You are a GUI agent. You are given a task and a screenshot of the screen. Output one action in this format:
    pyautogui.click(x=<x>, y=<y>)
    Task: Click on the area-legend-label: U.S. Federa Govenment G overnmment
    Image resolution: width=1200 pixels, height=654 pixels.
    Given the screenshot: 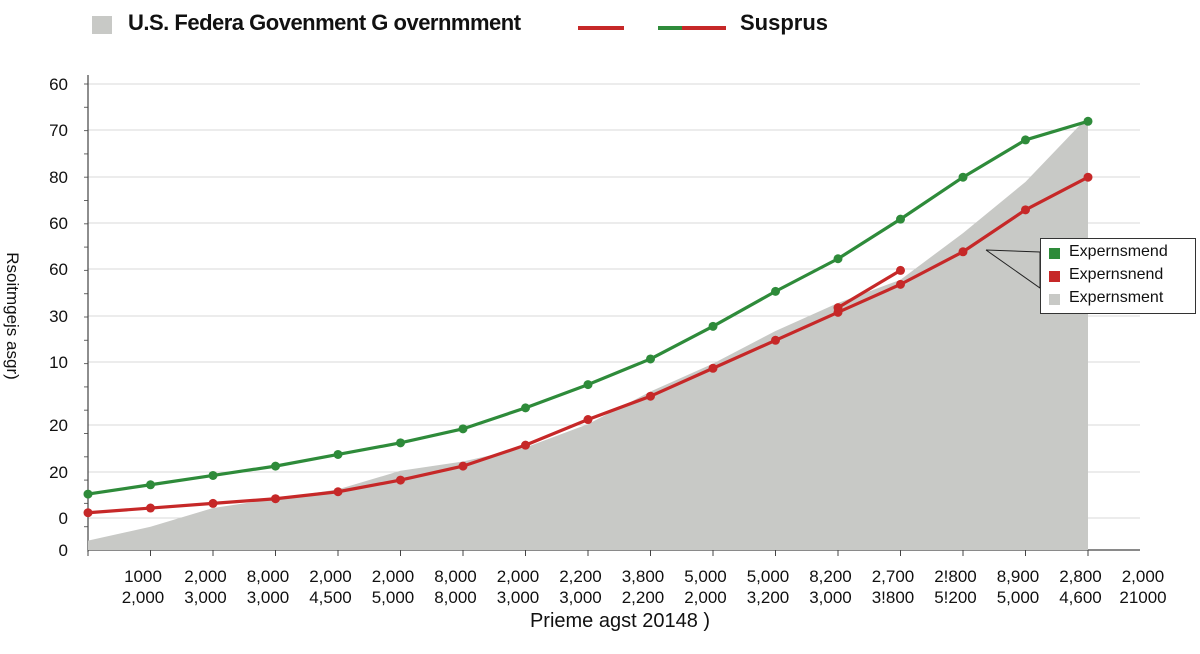 What is the action you would take?
    pyautogui.click(x=324, y=22)
    